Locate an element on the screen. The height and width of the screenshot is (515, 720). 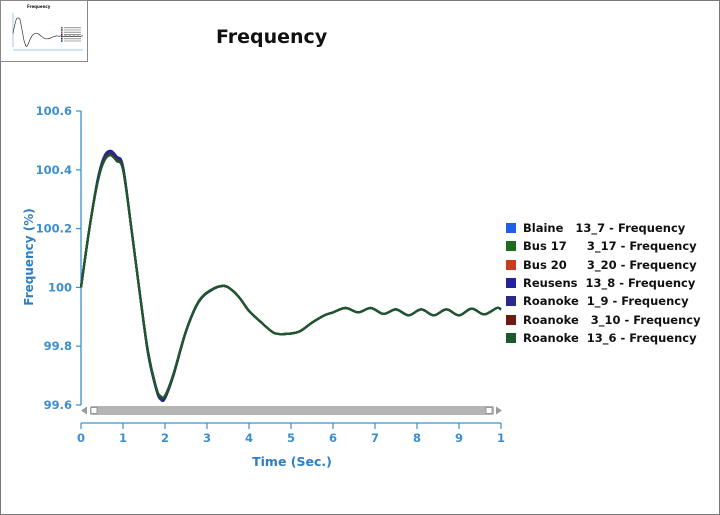
legend-item: Reusens 13_8 - Frequency is located at coordinates (603, 283).